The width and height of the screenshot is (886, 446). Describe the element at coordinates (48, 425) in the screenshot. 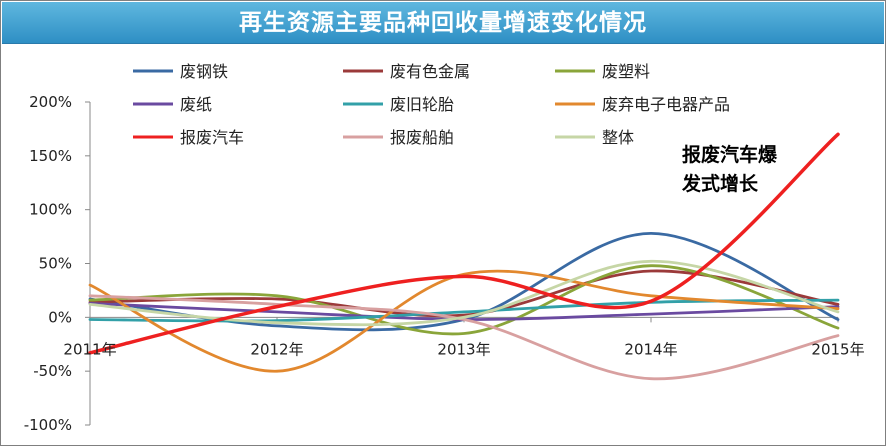

I see `y-tick-label: -100%` at that location.